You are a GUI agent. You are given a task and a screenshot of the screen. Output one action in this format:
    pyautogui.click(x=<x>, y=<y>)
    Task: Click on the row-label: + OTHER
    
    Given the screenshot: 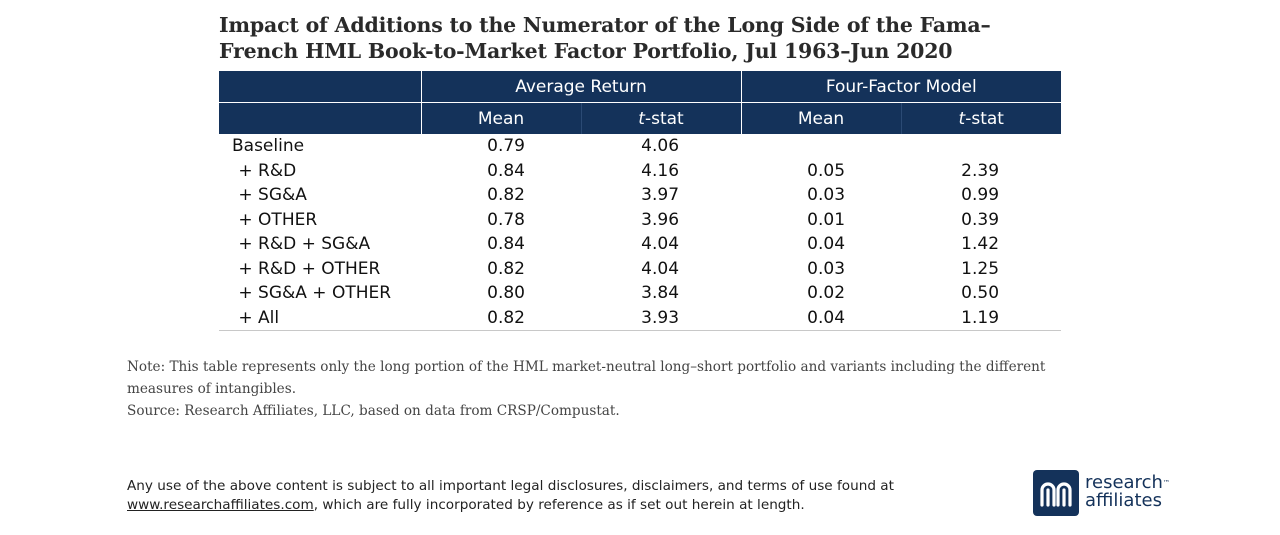 What is the action you would take?
    pyautogui.click(x=275, y=219)
    